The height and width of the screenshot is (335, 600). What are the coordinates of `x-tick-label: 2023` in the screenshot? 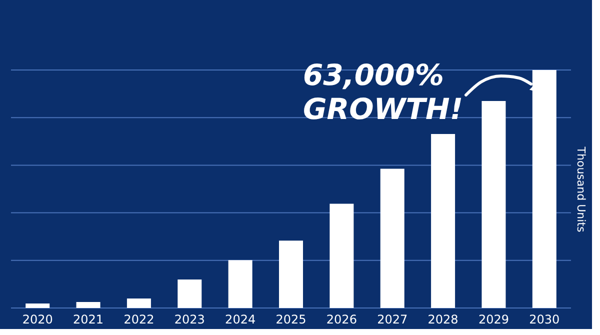 It's located at (189, 319).